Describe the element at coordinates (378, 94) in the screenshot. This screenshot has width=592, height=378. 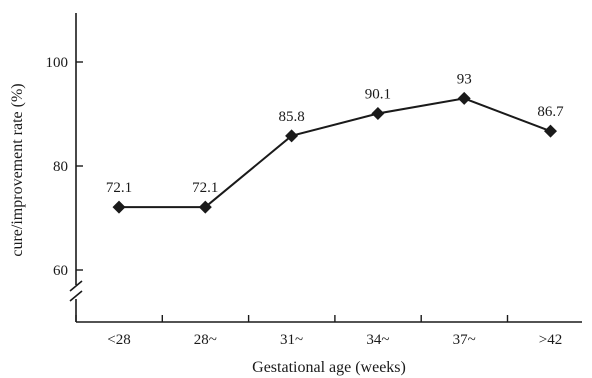
I see `data-label: 90.1` at that location.